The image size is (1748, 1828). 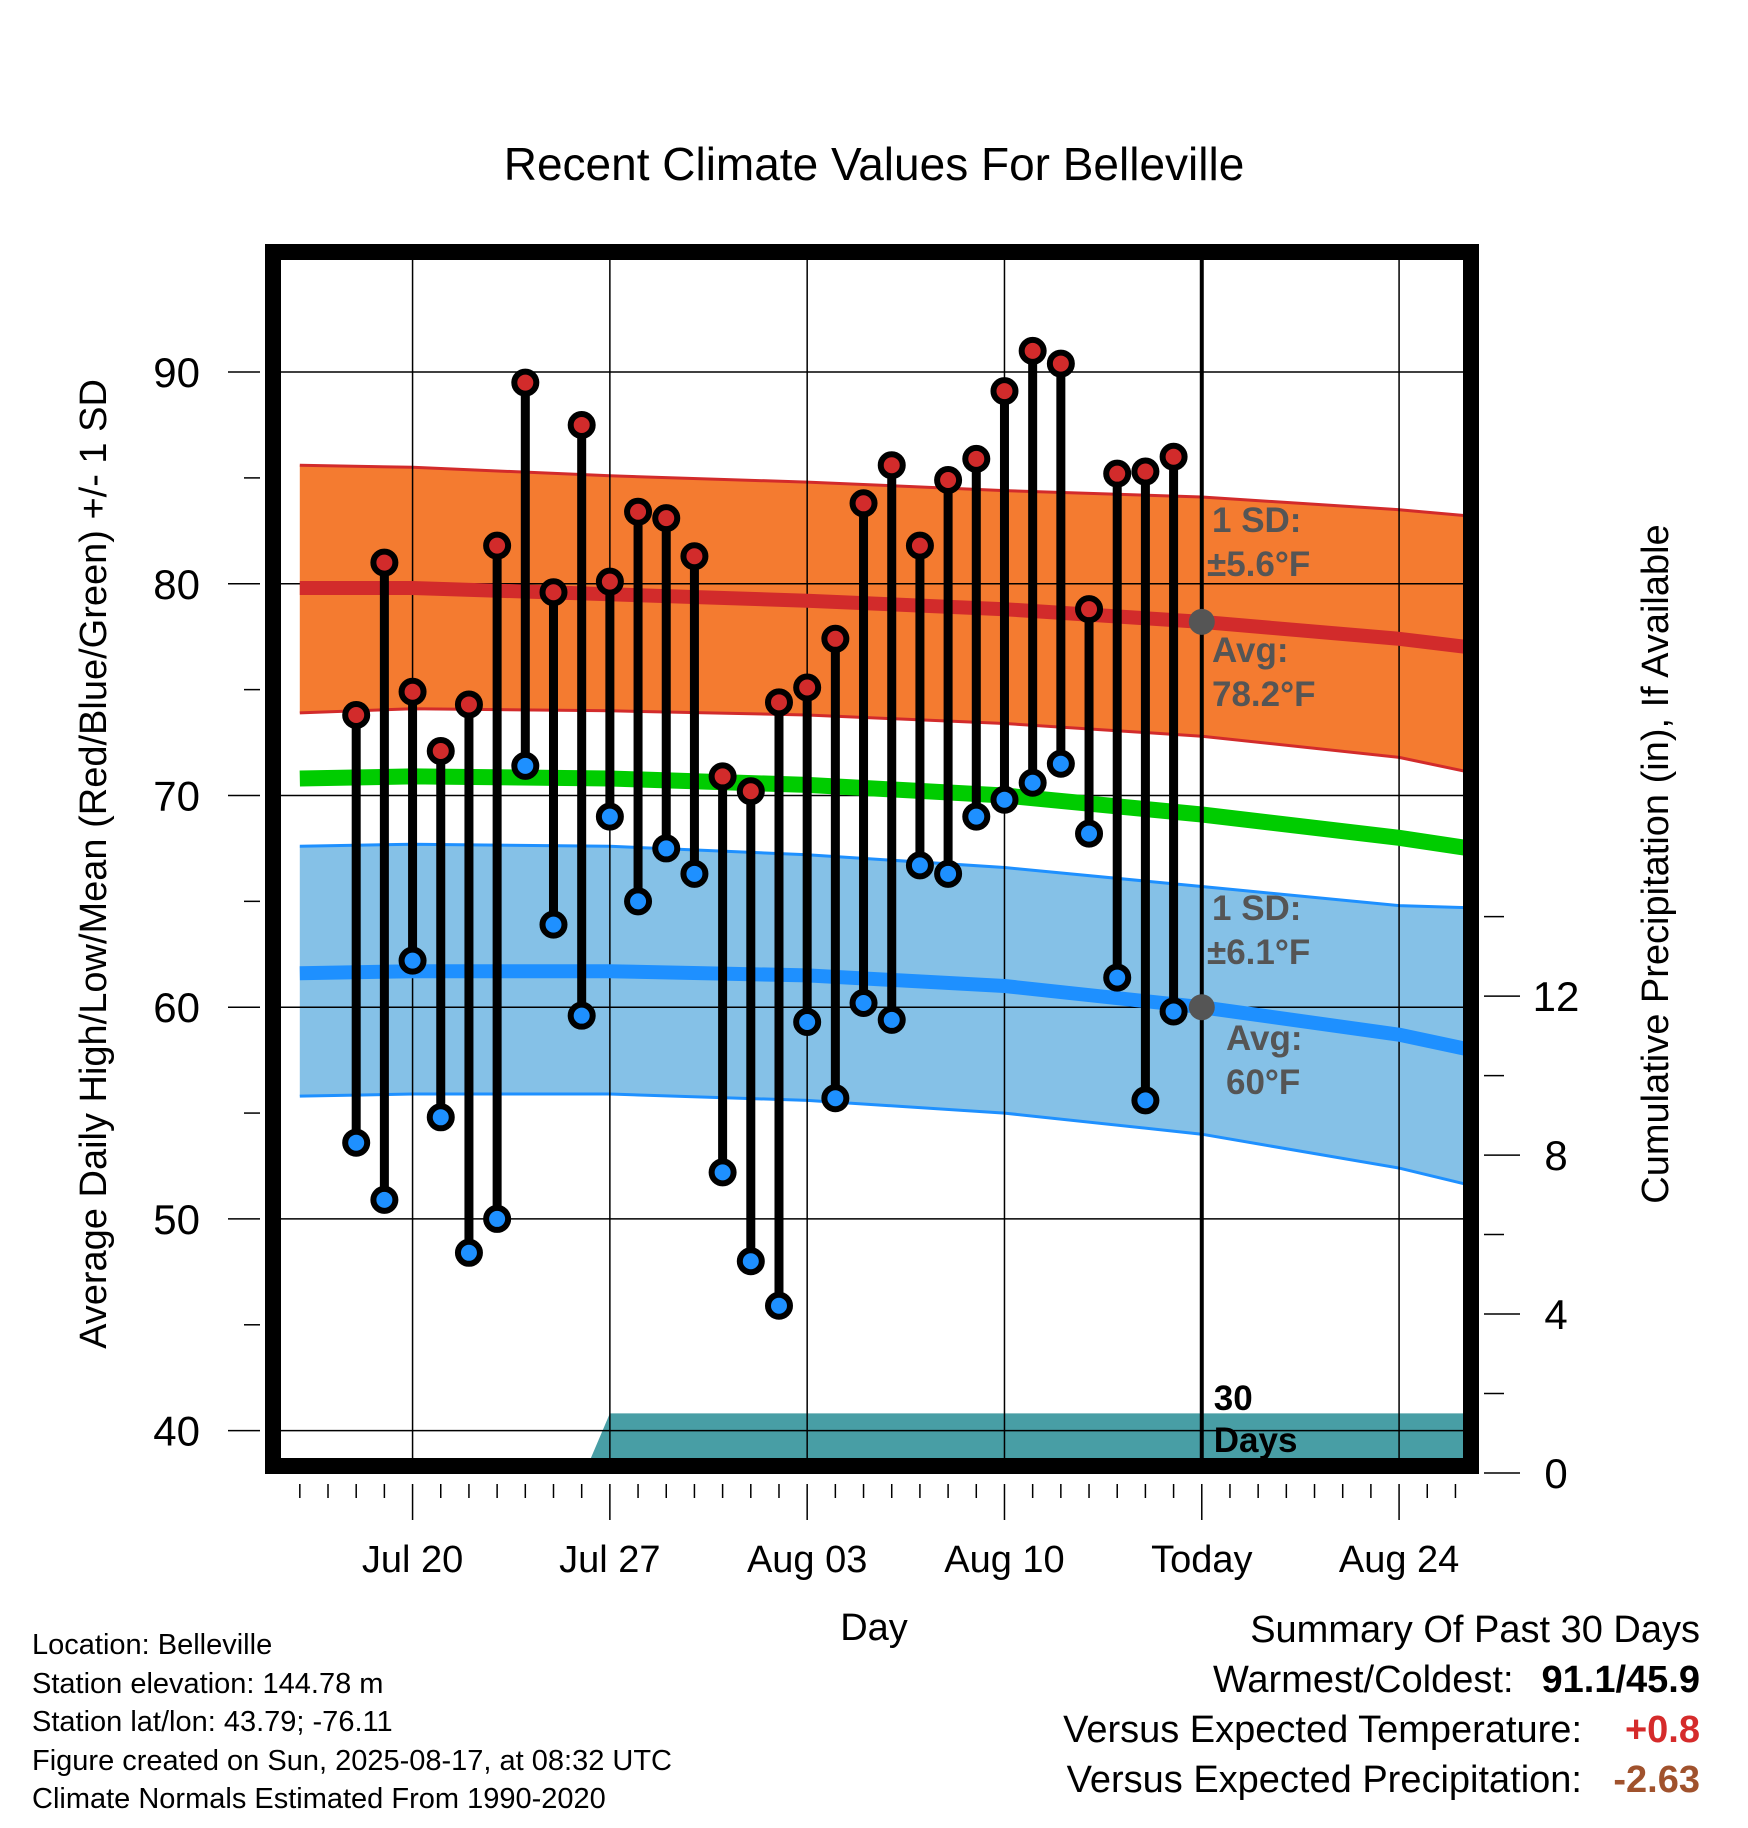 I want to click on low-avg-value: 60°F, so click(x=1263, y=1082).